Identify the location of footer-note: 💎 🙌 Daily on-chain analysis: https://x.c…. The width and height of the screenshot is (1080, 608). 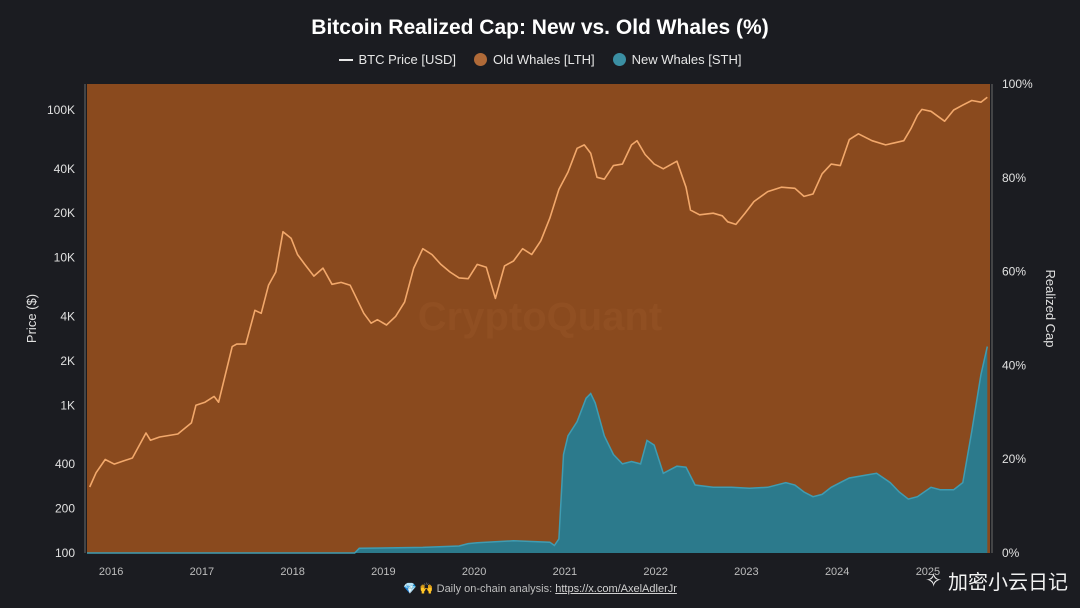
(540, 588).